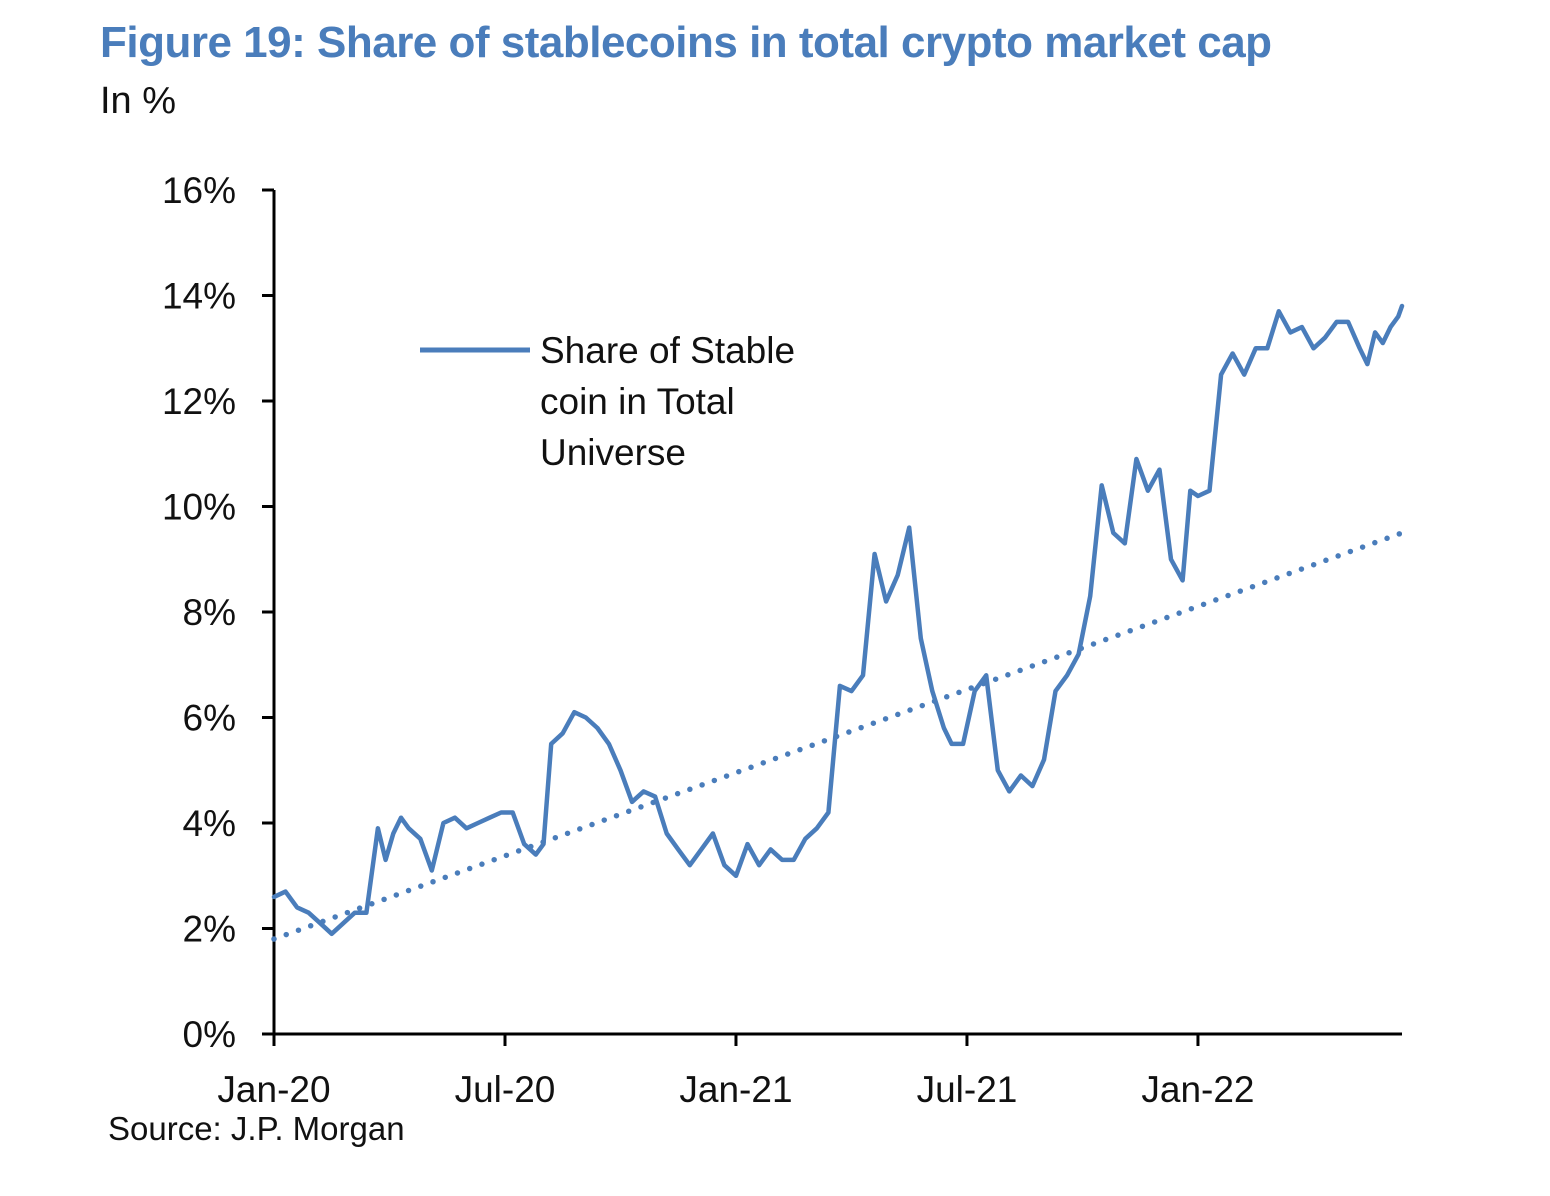 The width and height of the screenshot is (1550, 1196). I want to click on y-tick-label: 16%, so click(199, 190).